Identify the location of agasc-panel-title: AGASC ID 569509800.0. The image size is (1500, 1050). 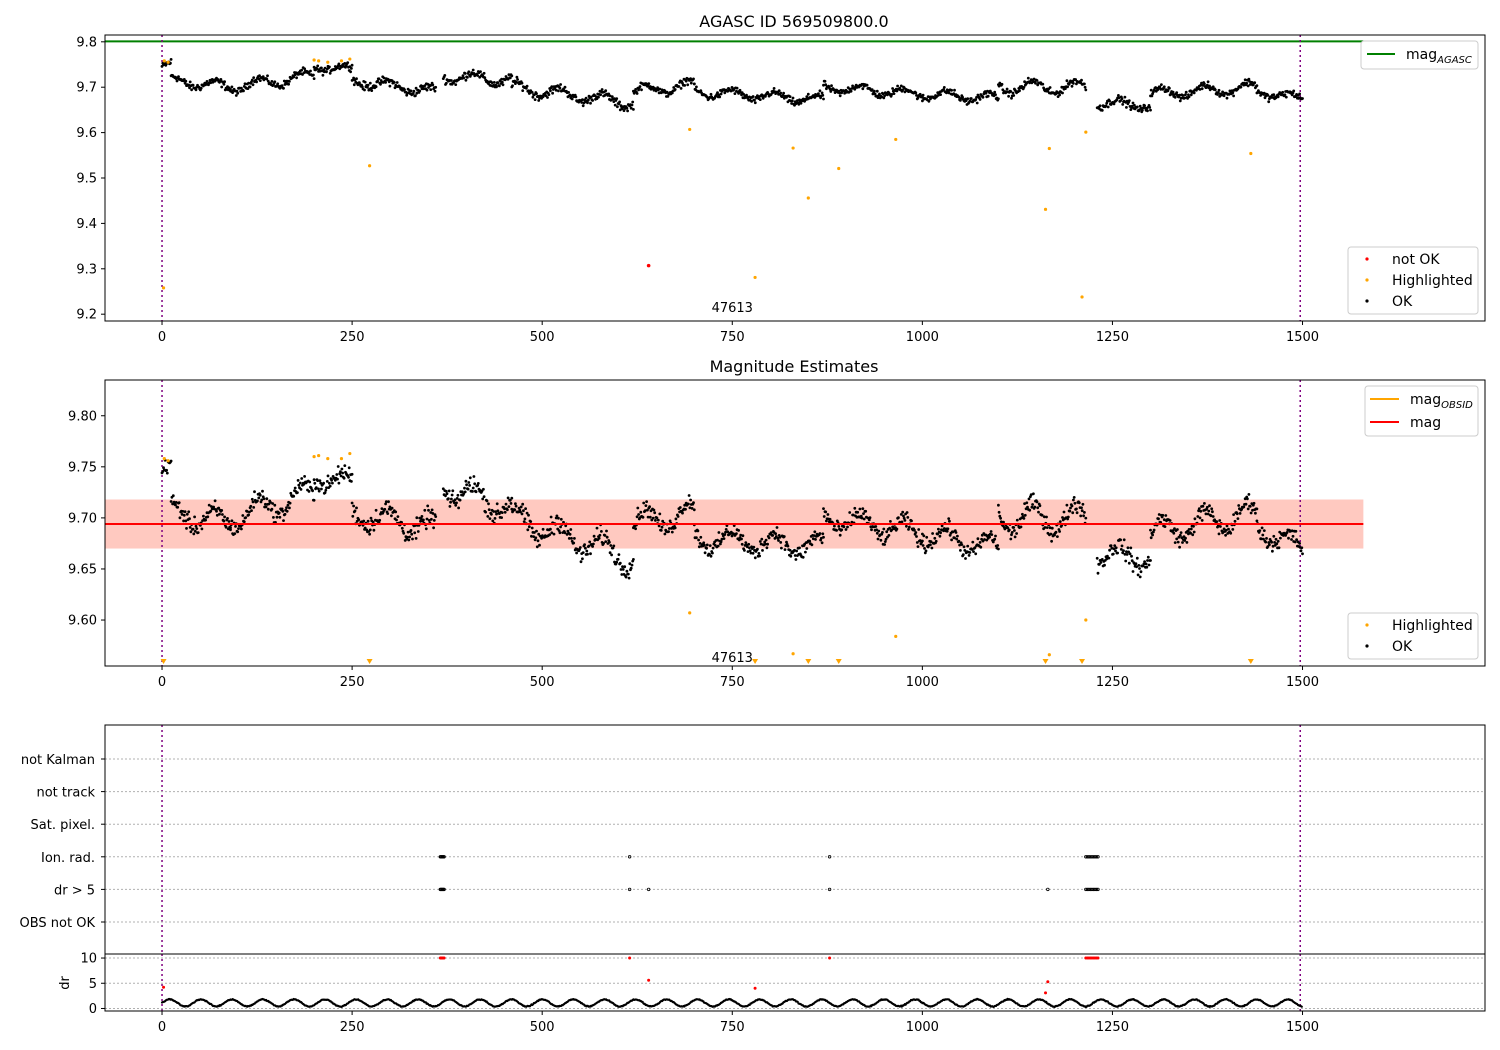
(793, 21).